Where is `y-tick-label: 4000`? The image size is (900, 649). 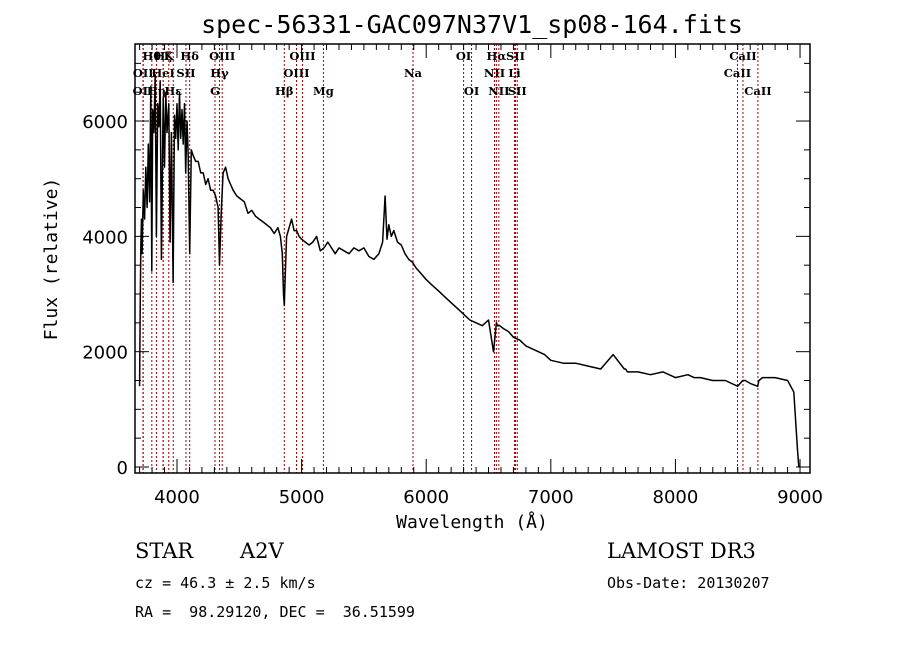 y-tick-label: 4000 is located at coordinates (105, 237).